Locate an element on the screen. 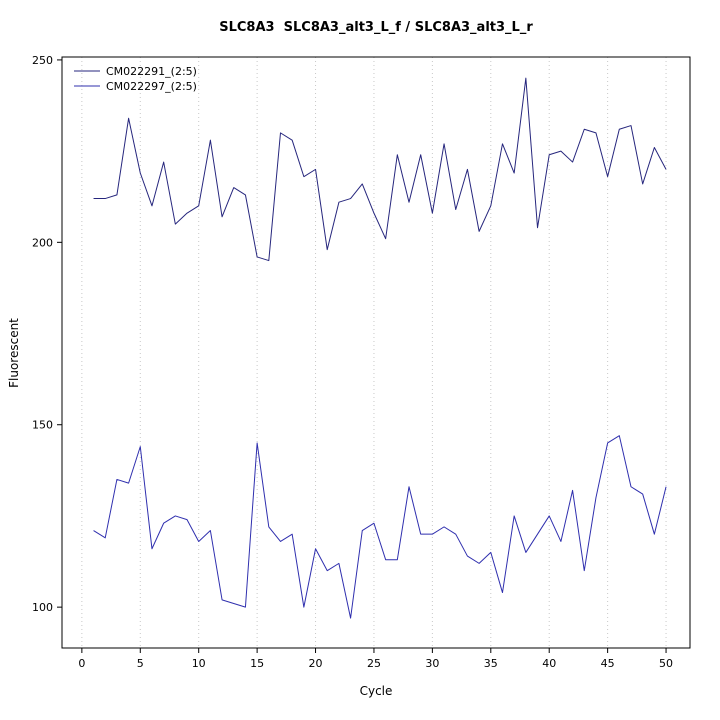 The height and width of the screenshot is (720, 720). x-tick-label: 50 is located at coordinates (666, 663).